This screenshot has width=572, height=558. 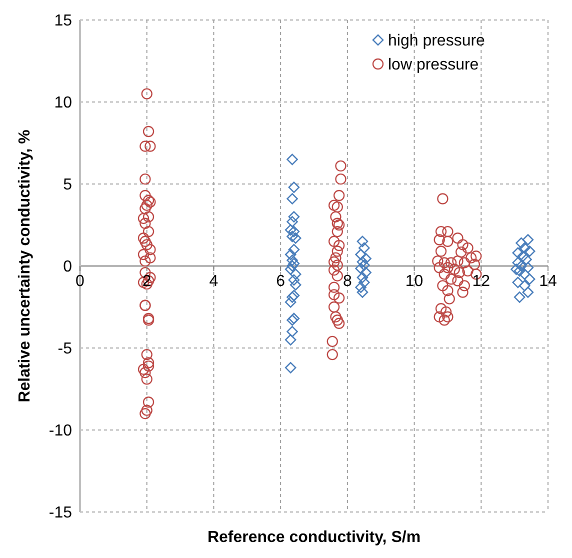 I want to click on legend-label: high pressure, so click(x=437, y=41).